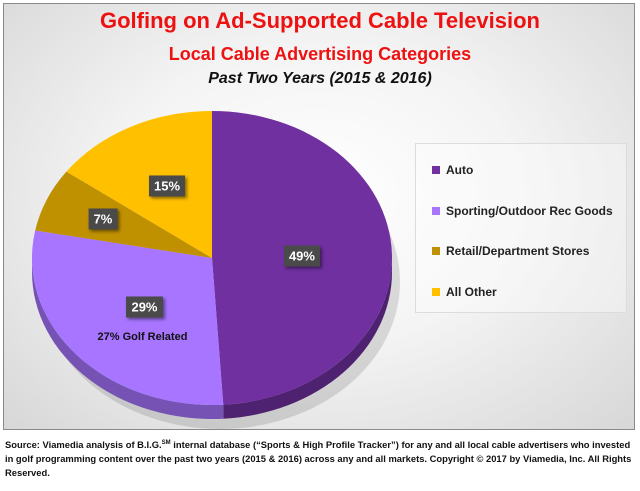  Describe the element at coordinates (460, 170) in the screenshot. I see `legend-label-auto: Auto` at that location.